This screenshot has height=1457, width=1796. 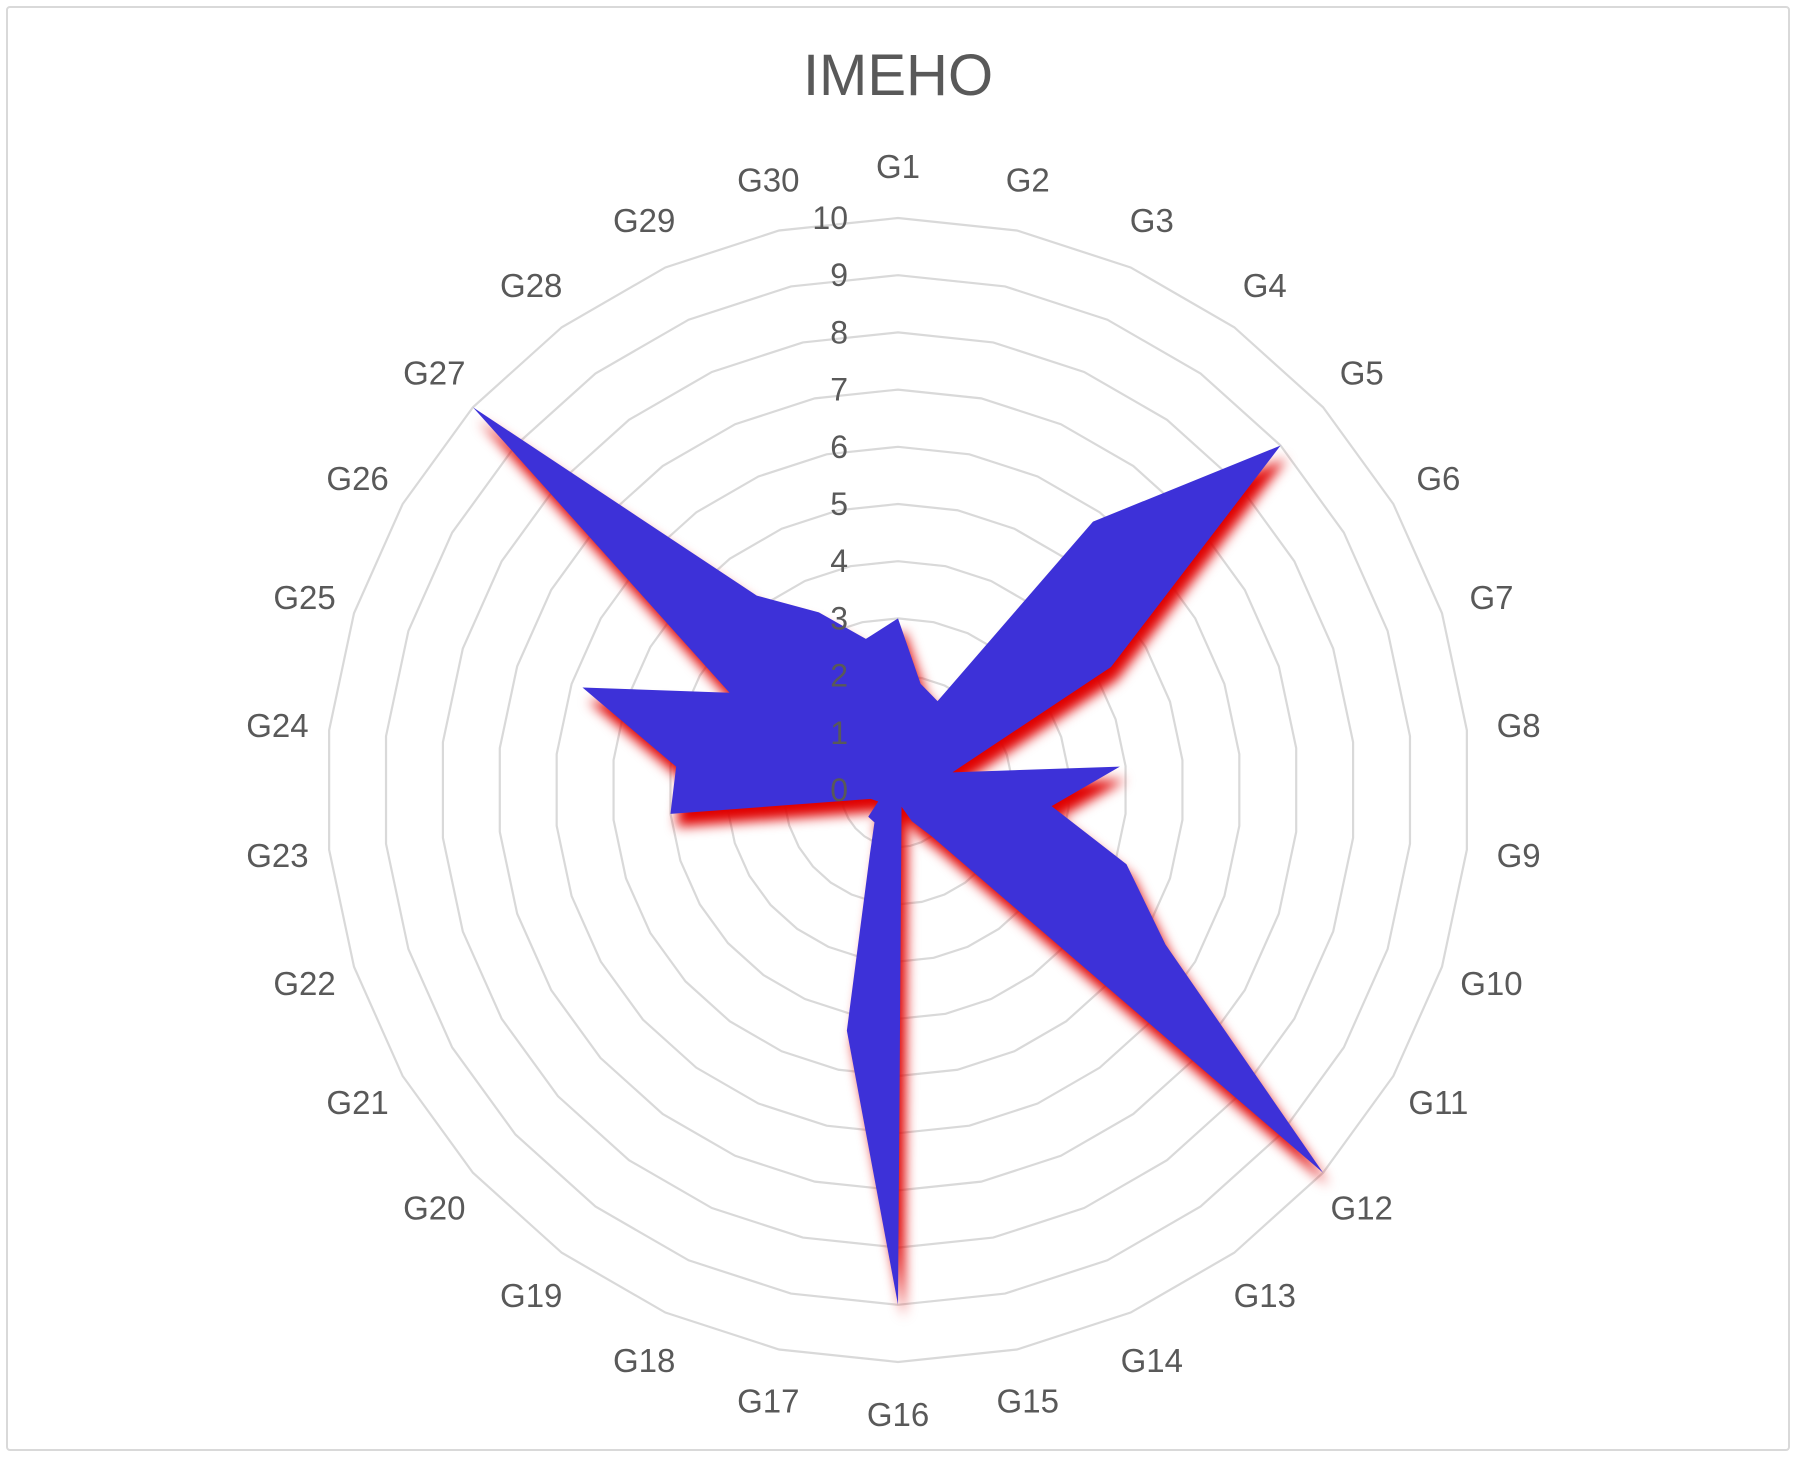 What do you see at coordinates (839, 618) in the screenshot?
I see `r-tick-label: 3` at bounding box center [839, 618].